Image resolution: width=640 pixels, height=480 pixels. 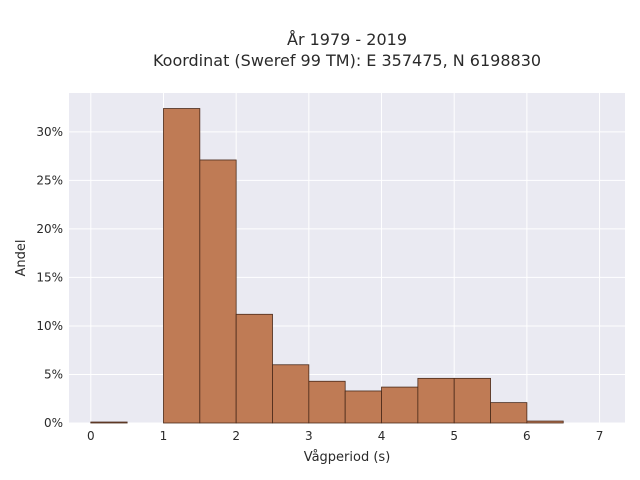 What do you see at coordinates (49, 229) in the screenshot?
I see `y-tick-label-4: 20%` at bounding box center [49, 229].